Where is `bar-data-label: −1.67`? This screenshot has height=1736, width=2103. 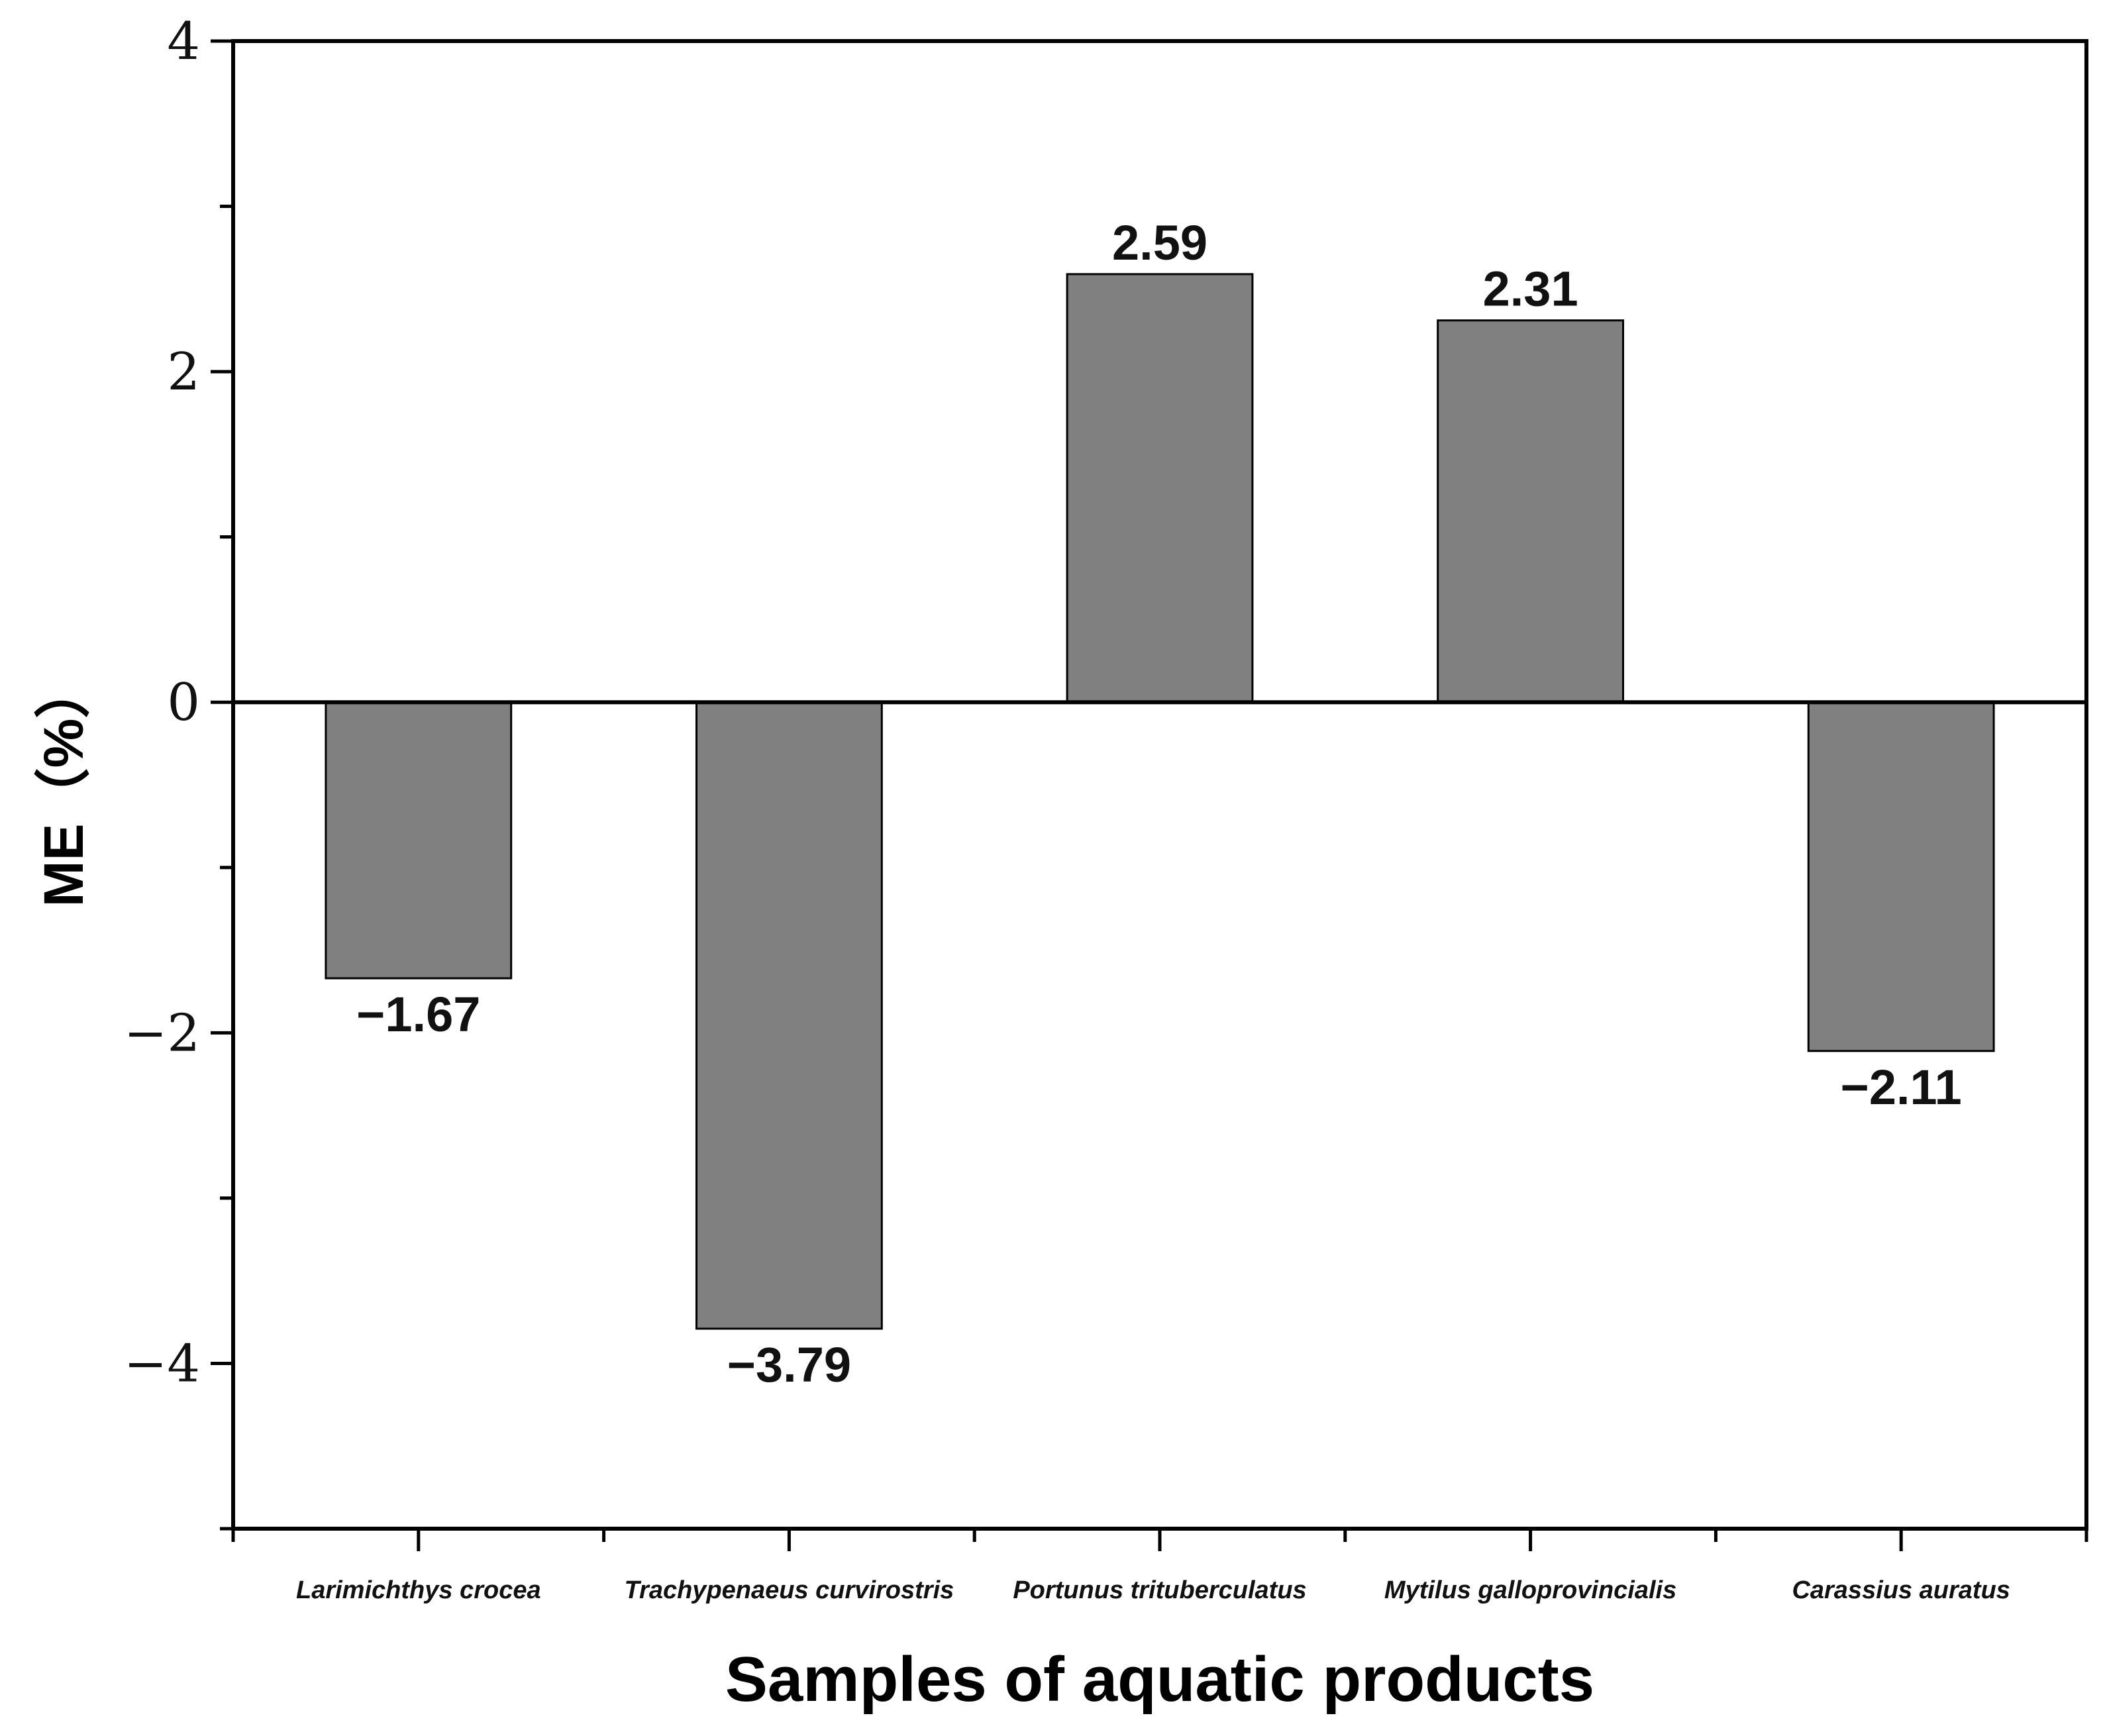 bar-data-label: −1.67 is located at coordinates (418, 1014).